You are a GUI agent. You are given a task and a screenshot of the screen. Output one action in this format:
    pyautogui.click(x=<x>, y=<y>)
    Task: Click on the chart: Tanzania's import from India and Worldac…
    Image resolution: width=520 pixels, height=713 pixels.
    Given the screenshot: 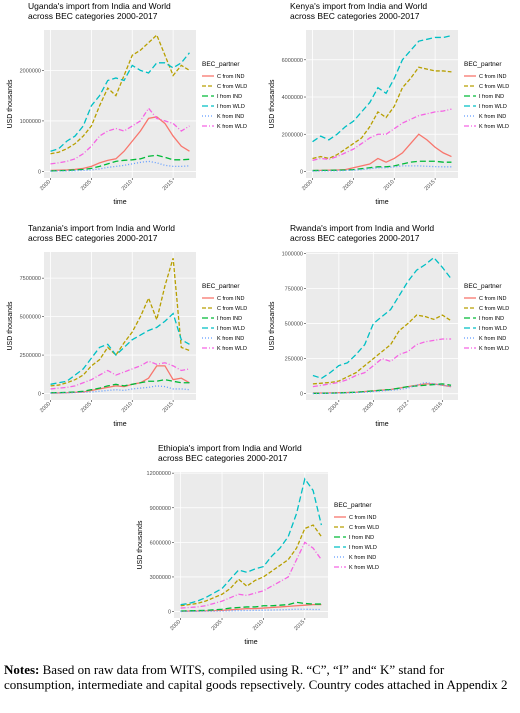 What is the action you would take?
    pyautogui.click(x=127, y=325)
    